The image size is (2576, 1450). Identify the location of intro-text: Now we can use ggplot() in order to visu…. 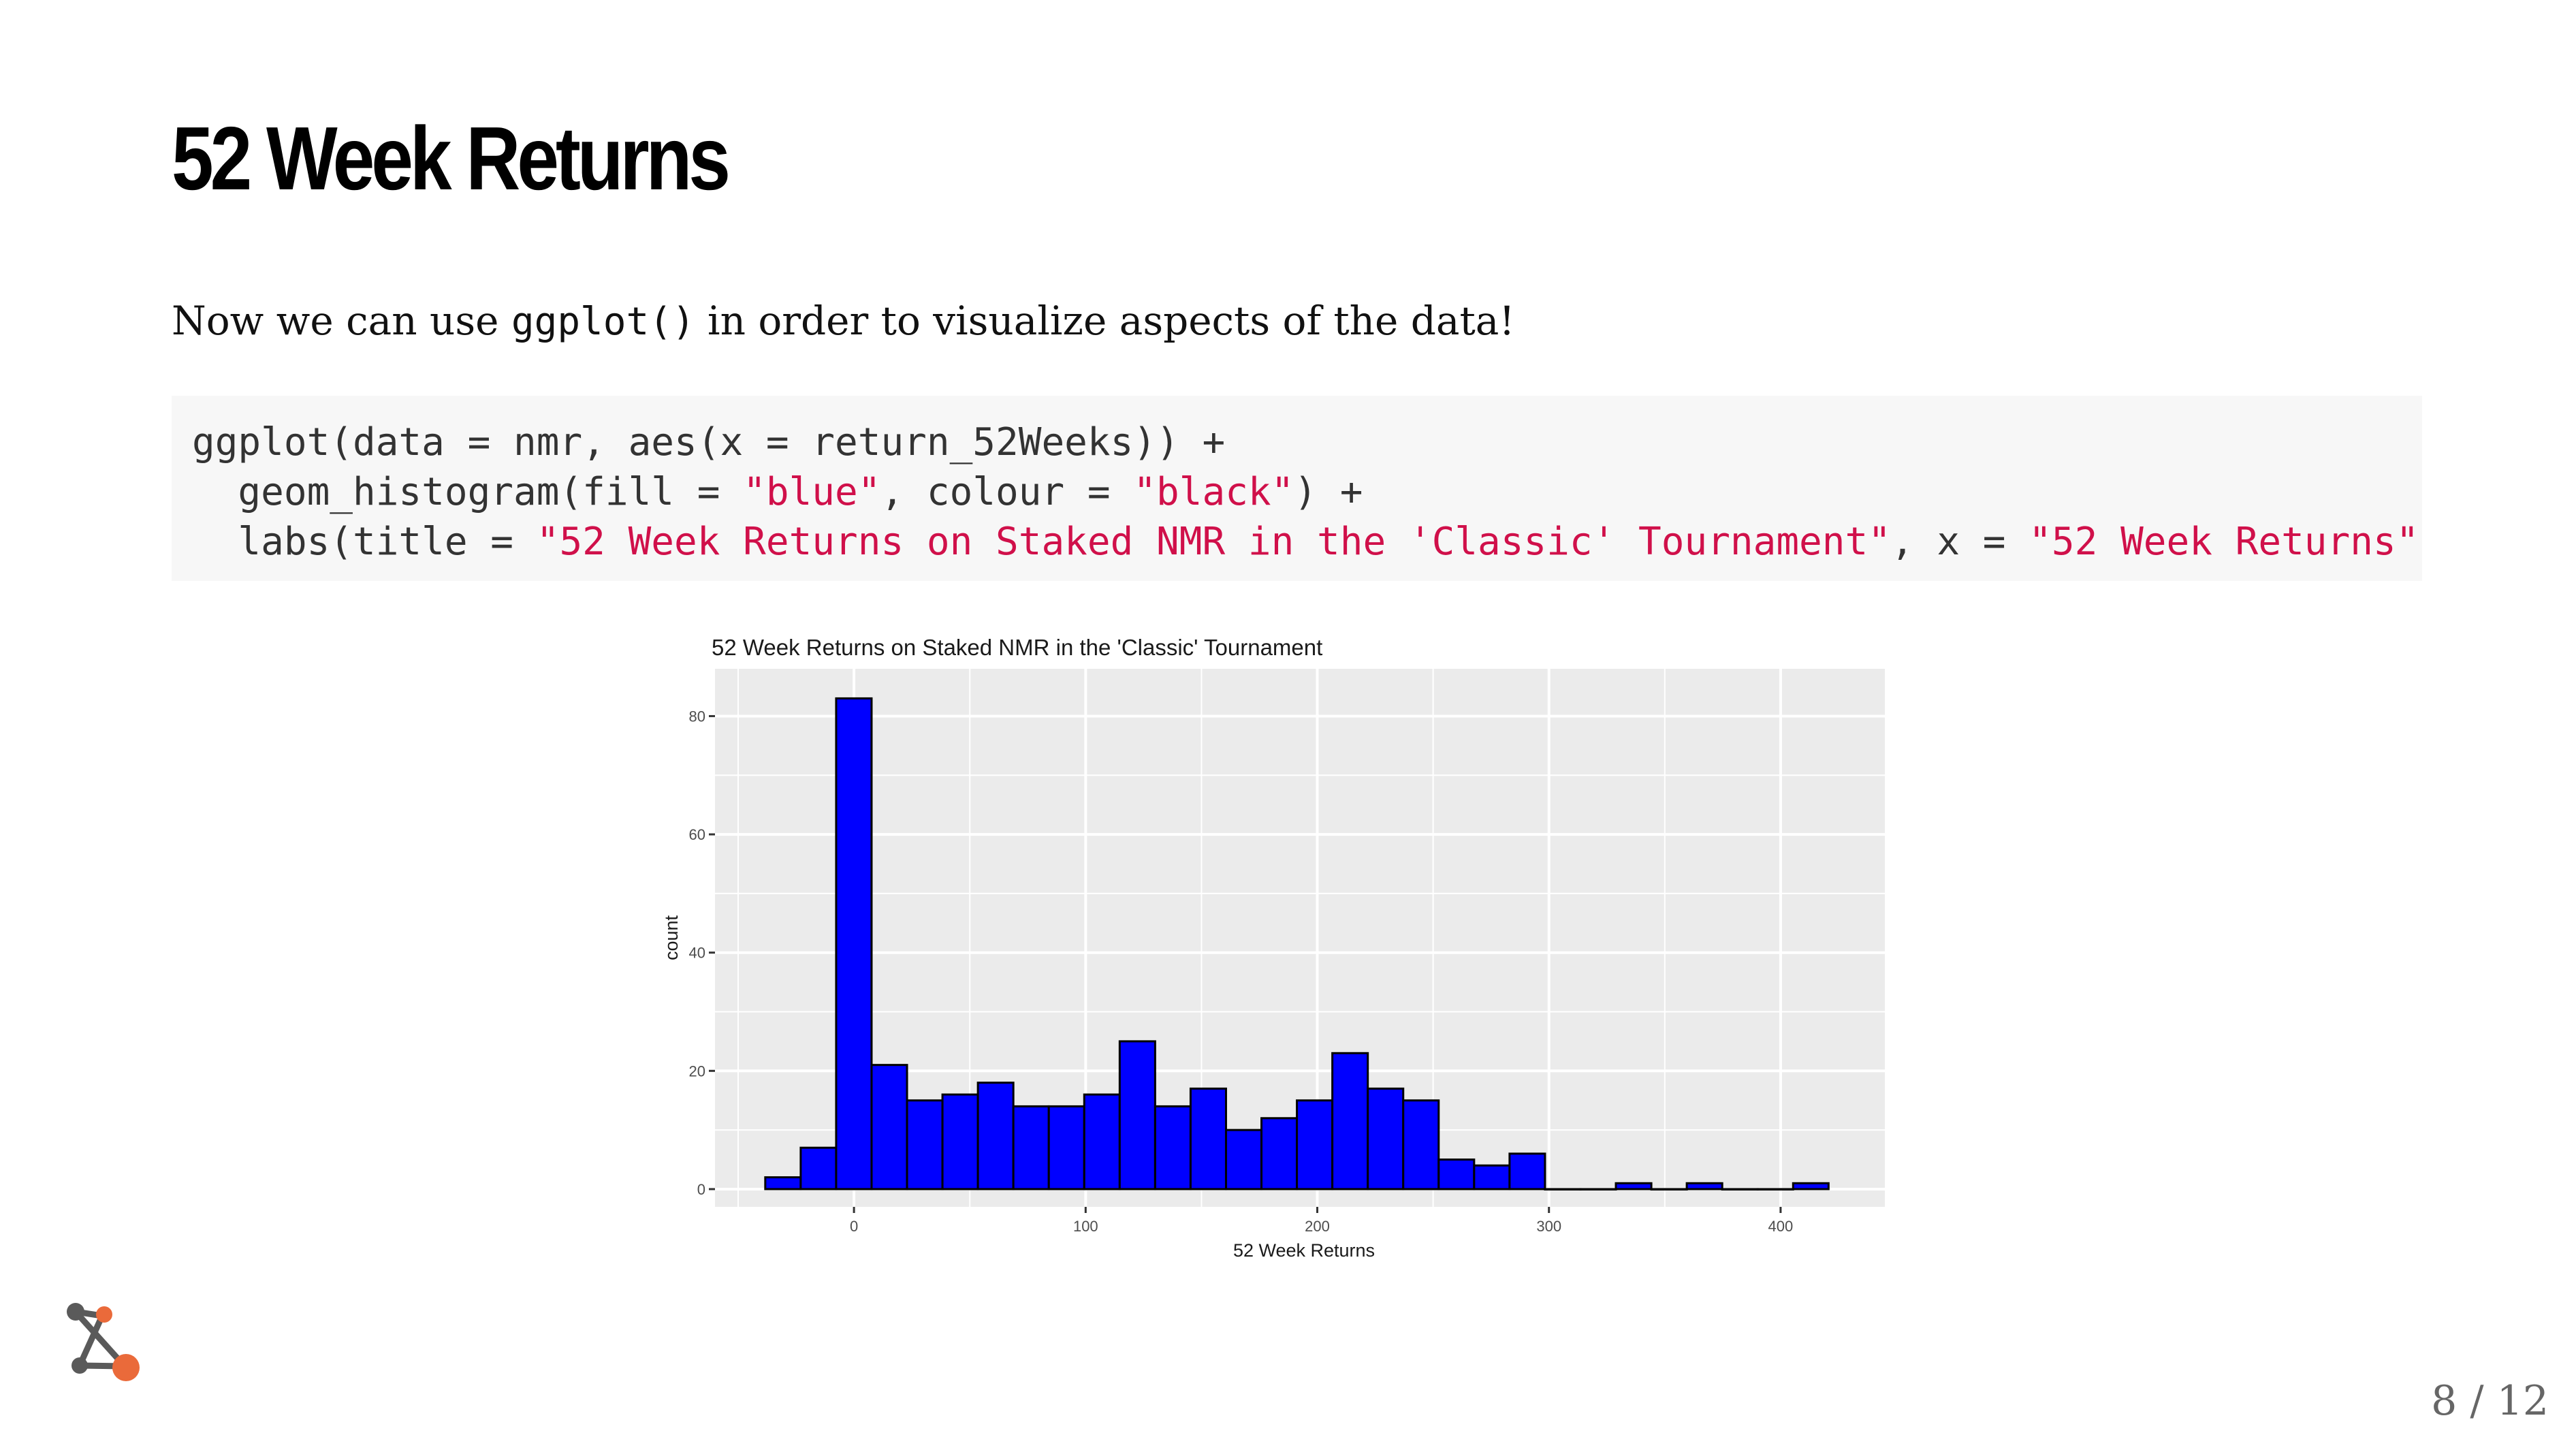
(843, 321).